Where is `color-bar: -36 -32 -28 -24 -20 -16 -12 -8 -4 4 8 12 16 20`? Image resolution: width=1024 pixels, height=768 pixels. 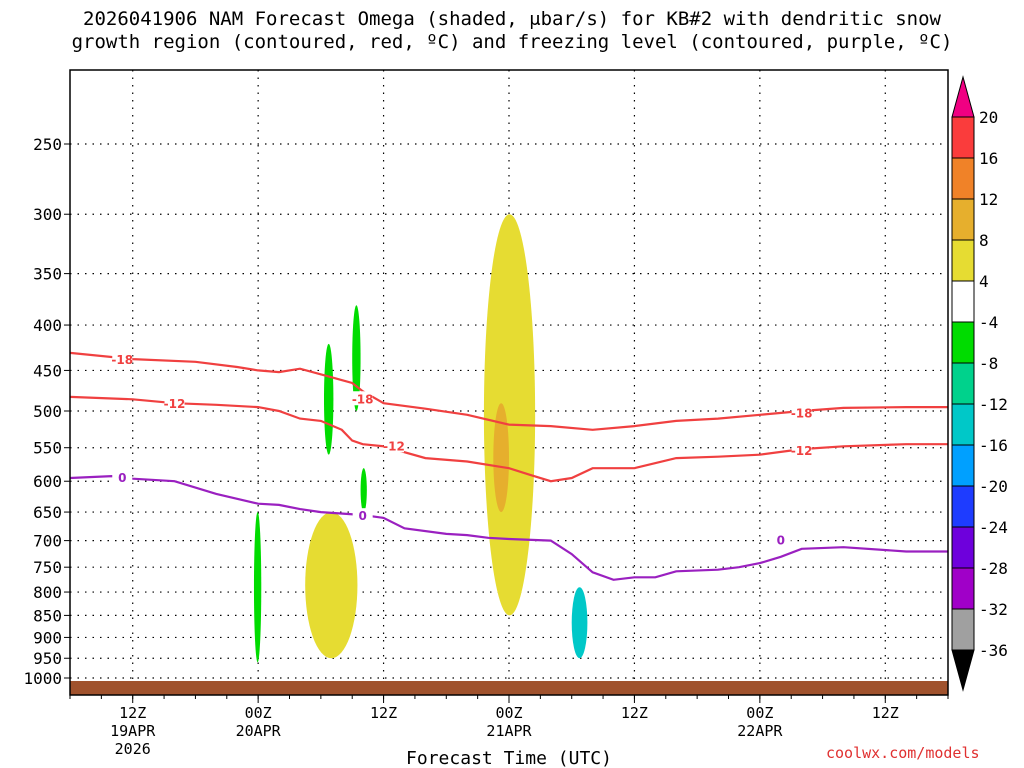 color-bar: -36 -32 -28 -24 -20 -16 -12 -8 -4 4 8 12 16 20 is located at coordinates (979, 383).